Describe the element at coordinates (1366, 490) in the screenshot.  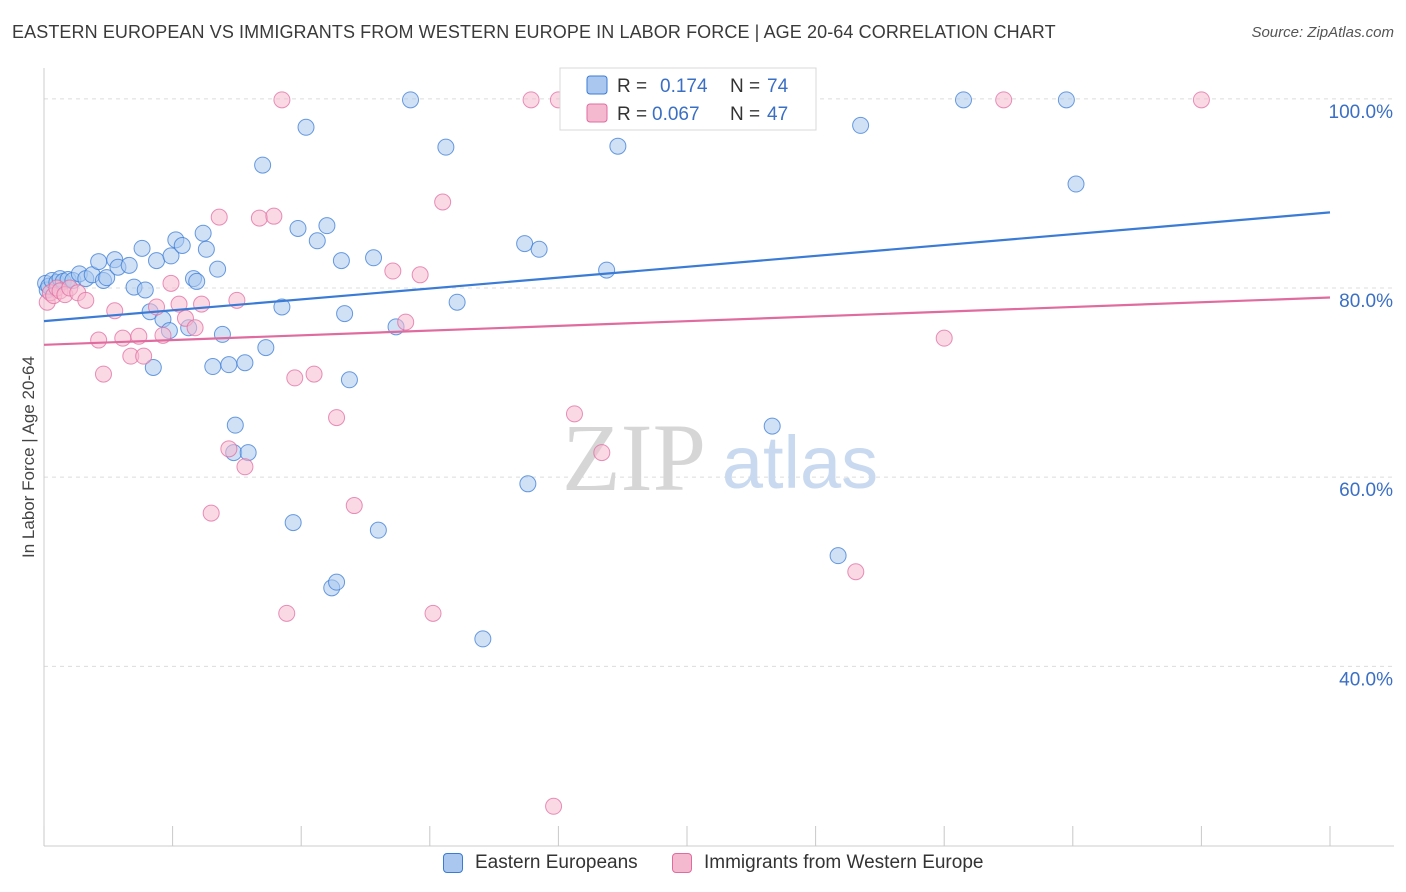
I see `y-tick-label-60: 60.0%` at that location.